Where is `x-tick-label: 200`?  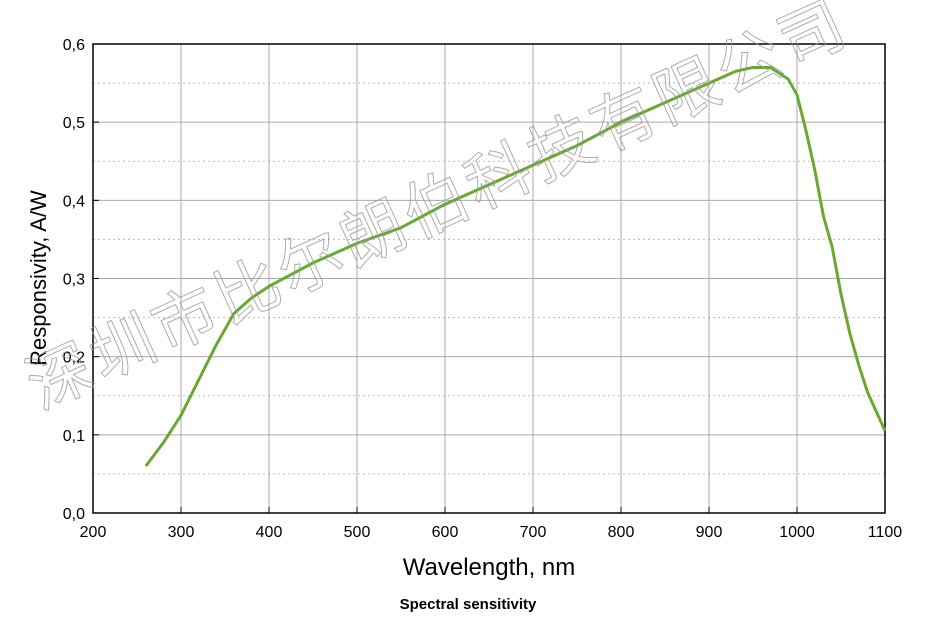
x-tick-label: 200 is located at coordinates (93, 532).